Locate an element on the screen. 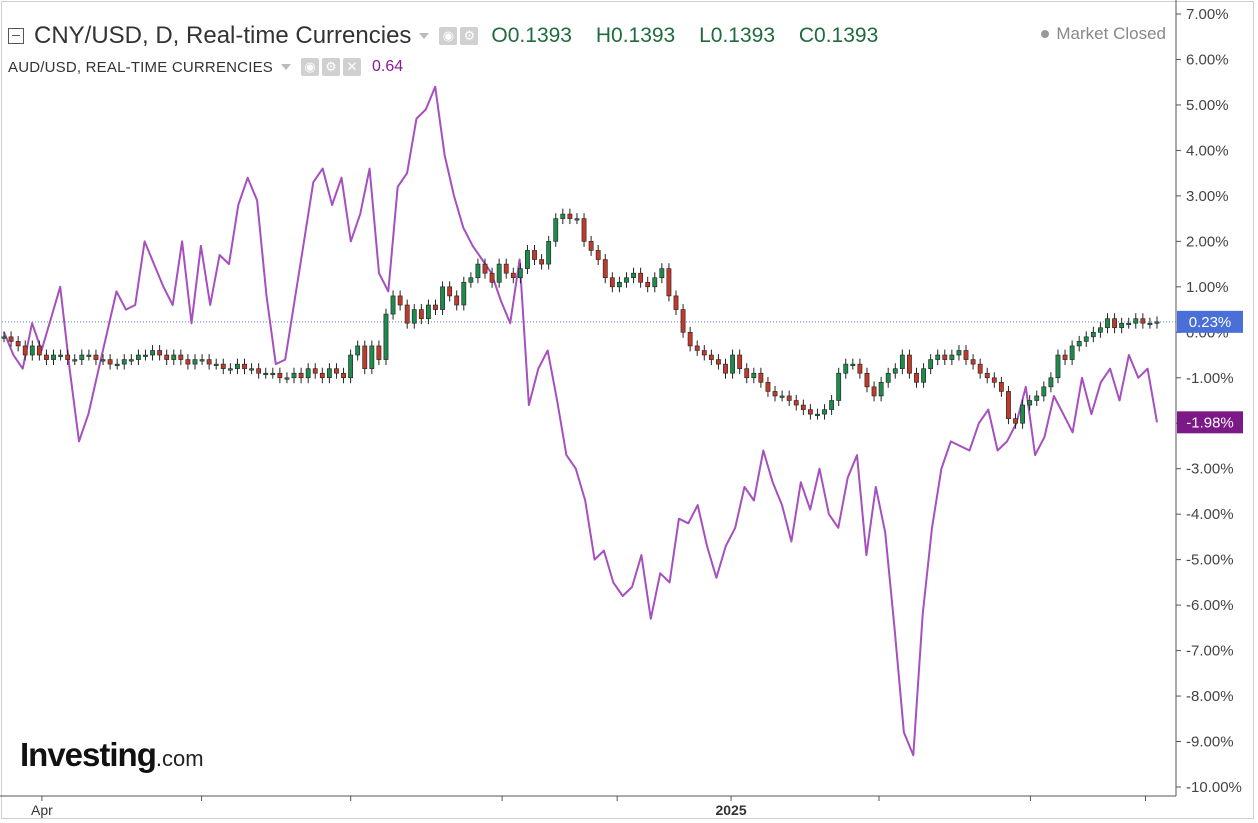  logo-name: Investing is located at coordinates (88, 754).